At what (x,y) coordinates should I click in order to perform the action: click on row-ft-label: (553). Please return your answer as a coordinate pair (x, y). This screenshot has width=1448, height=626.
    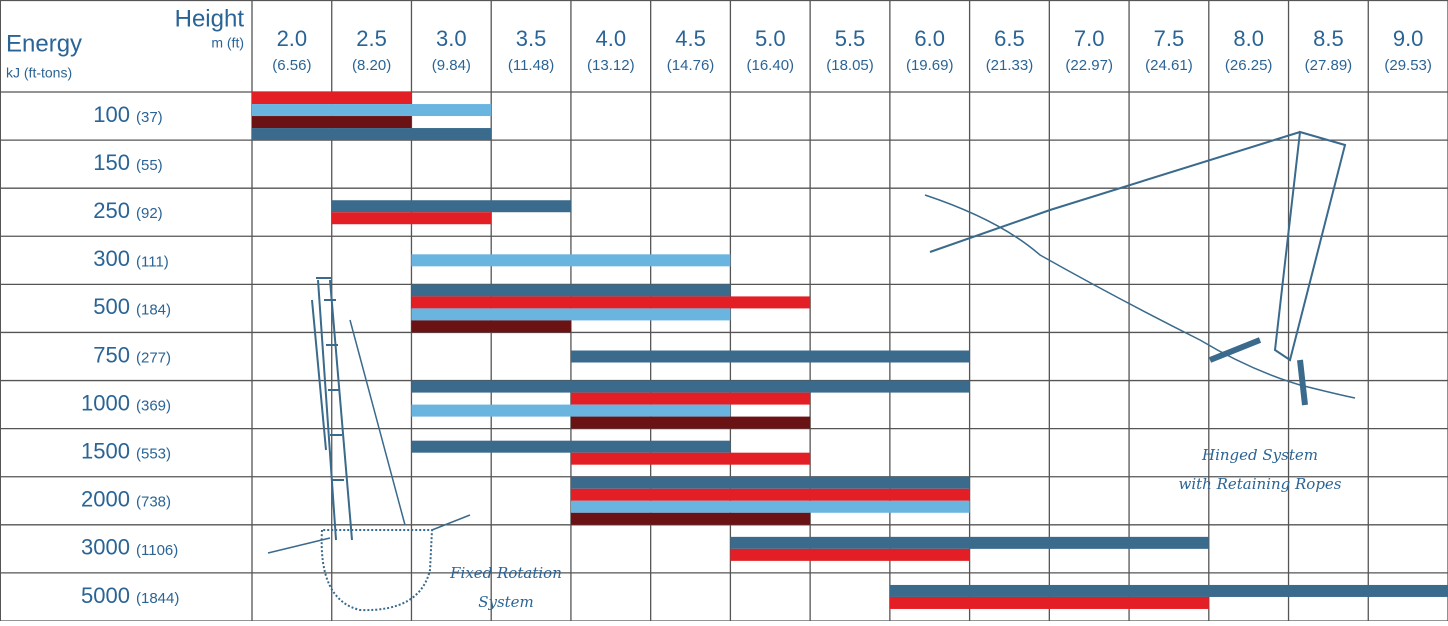
    Looking at the image, I should click on (153, 454).